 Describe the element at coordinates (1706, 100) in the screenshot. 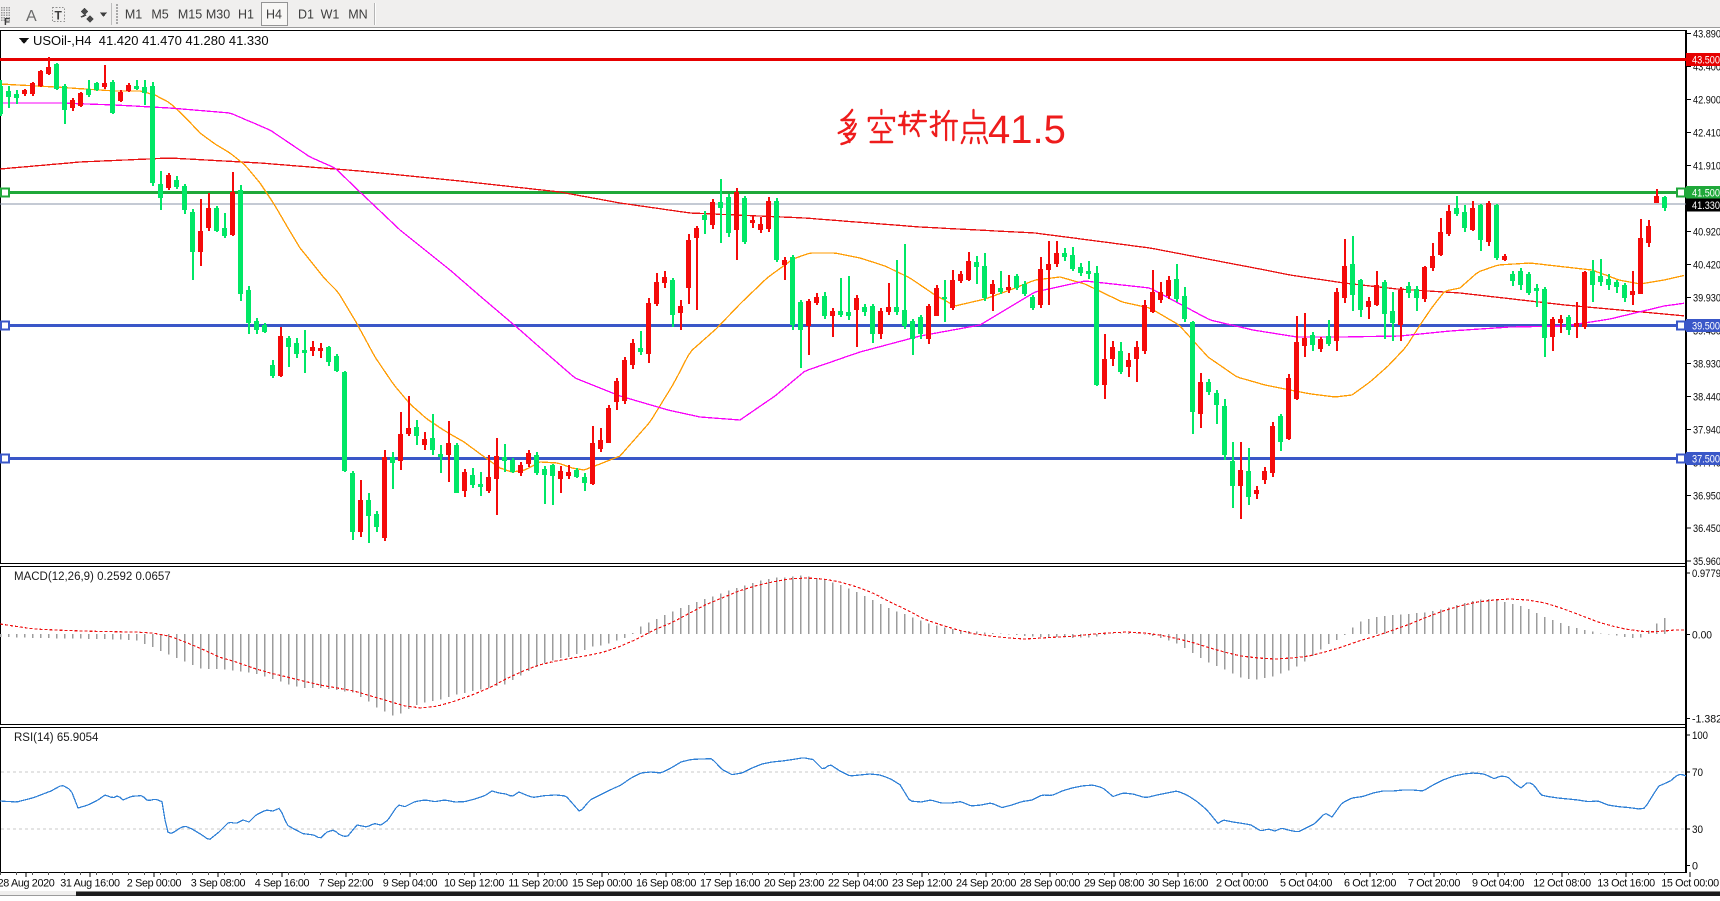

I see `svg-text: 42.900` at that location.